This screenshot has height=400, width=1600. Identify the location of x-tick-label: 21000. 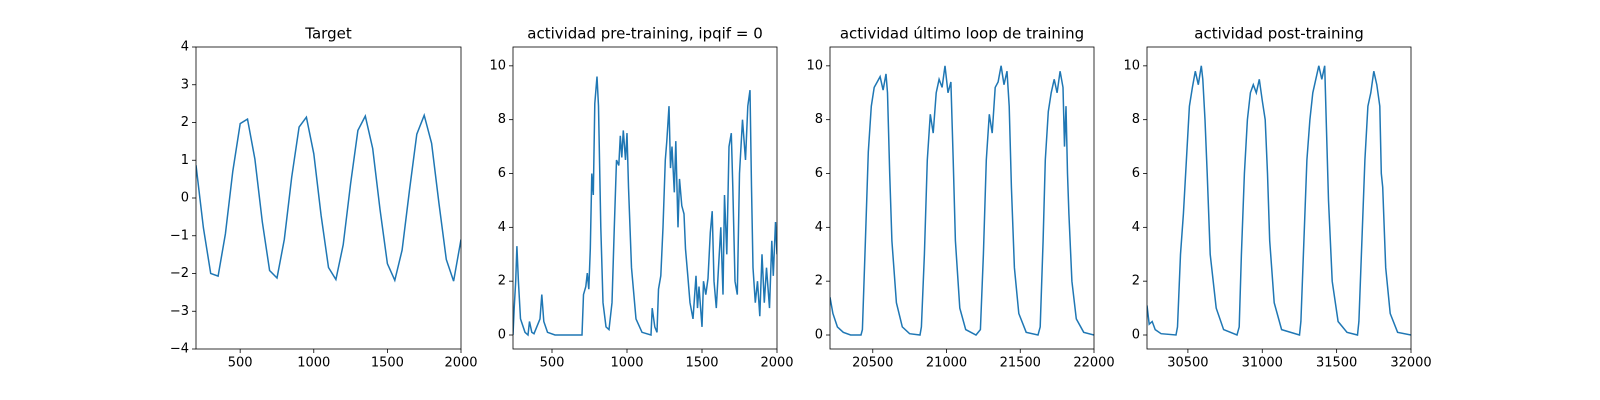
(946, 363).